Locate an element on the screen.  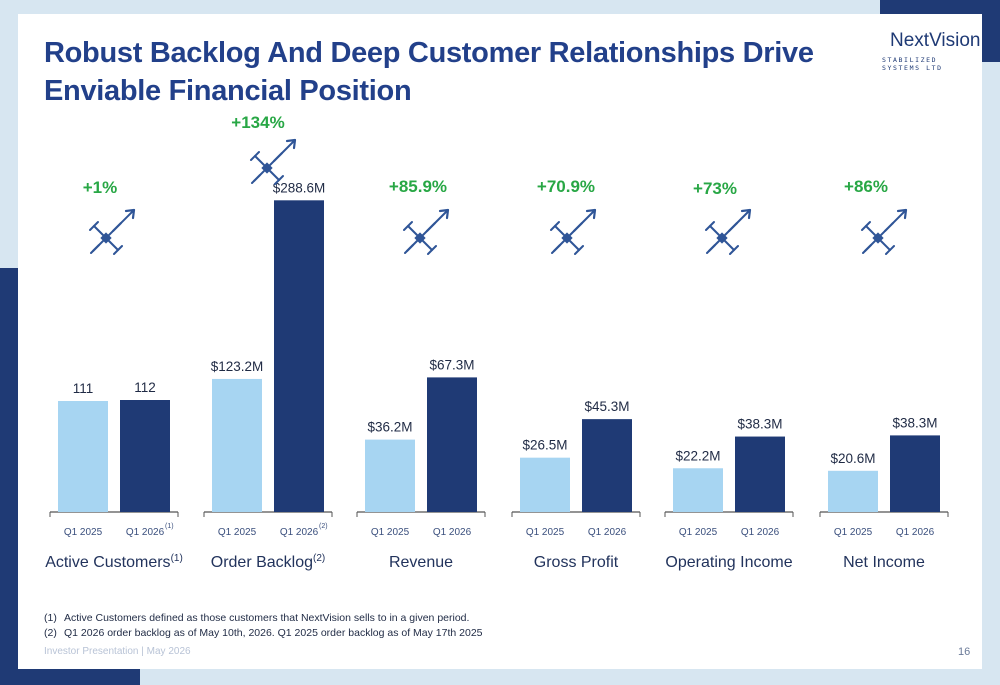
value-label: $45.3M is located at coordinates (606, 406).